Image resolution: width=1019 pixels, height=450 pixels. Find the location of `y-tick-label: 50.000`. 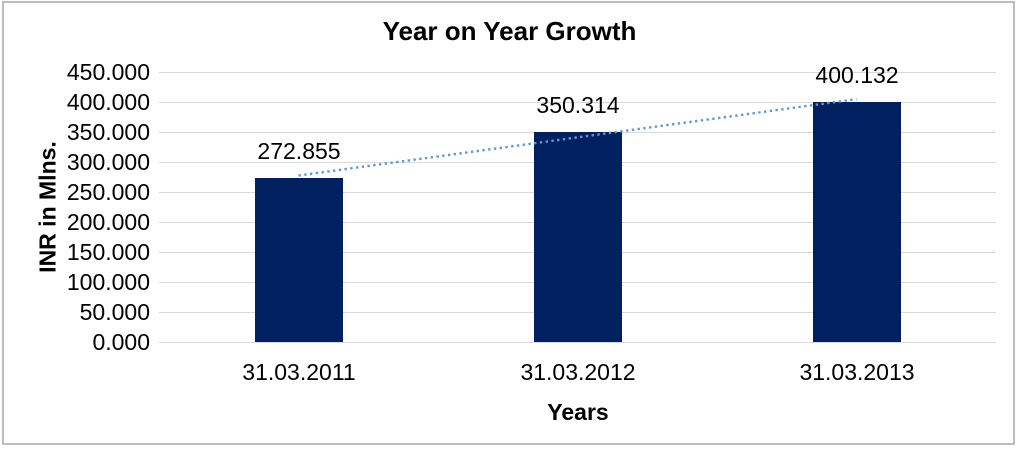

y-tick-label: 50.000 is located at coordinates (114, 312).